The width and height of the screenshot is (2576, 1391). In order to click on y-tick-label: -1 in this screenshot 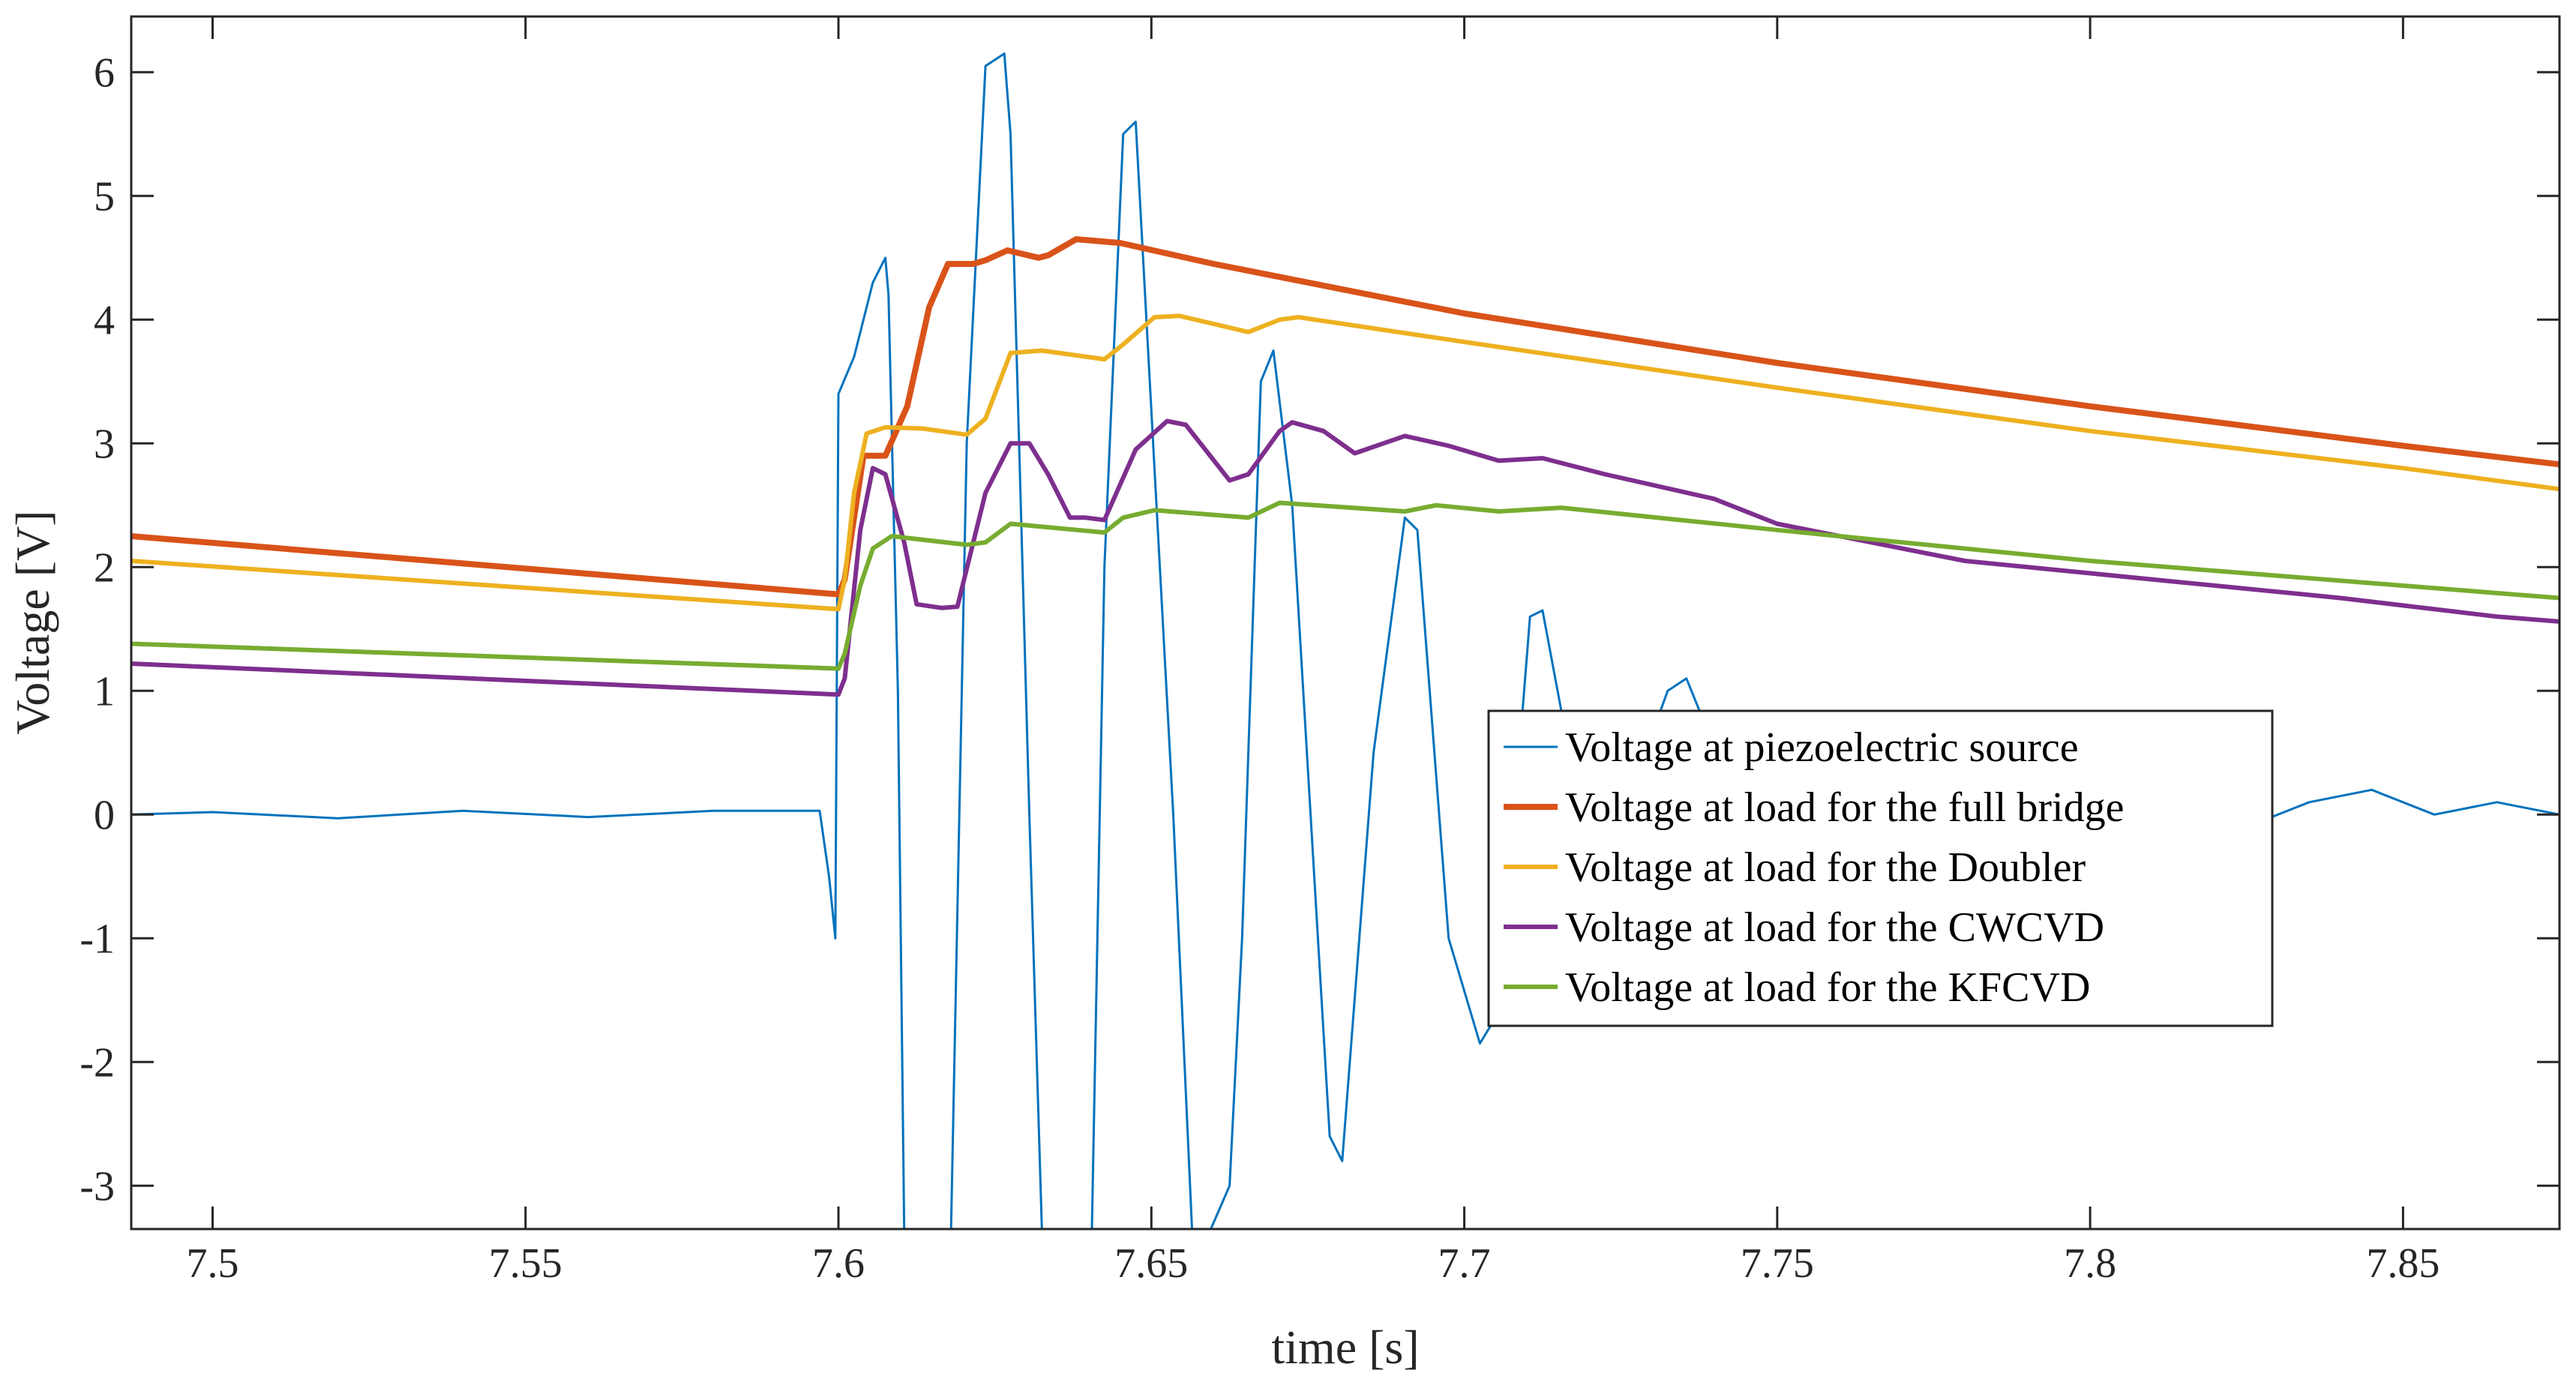, I will do `click(97, 939)`.